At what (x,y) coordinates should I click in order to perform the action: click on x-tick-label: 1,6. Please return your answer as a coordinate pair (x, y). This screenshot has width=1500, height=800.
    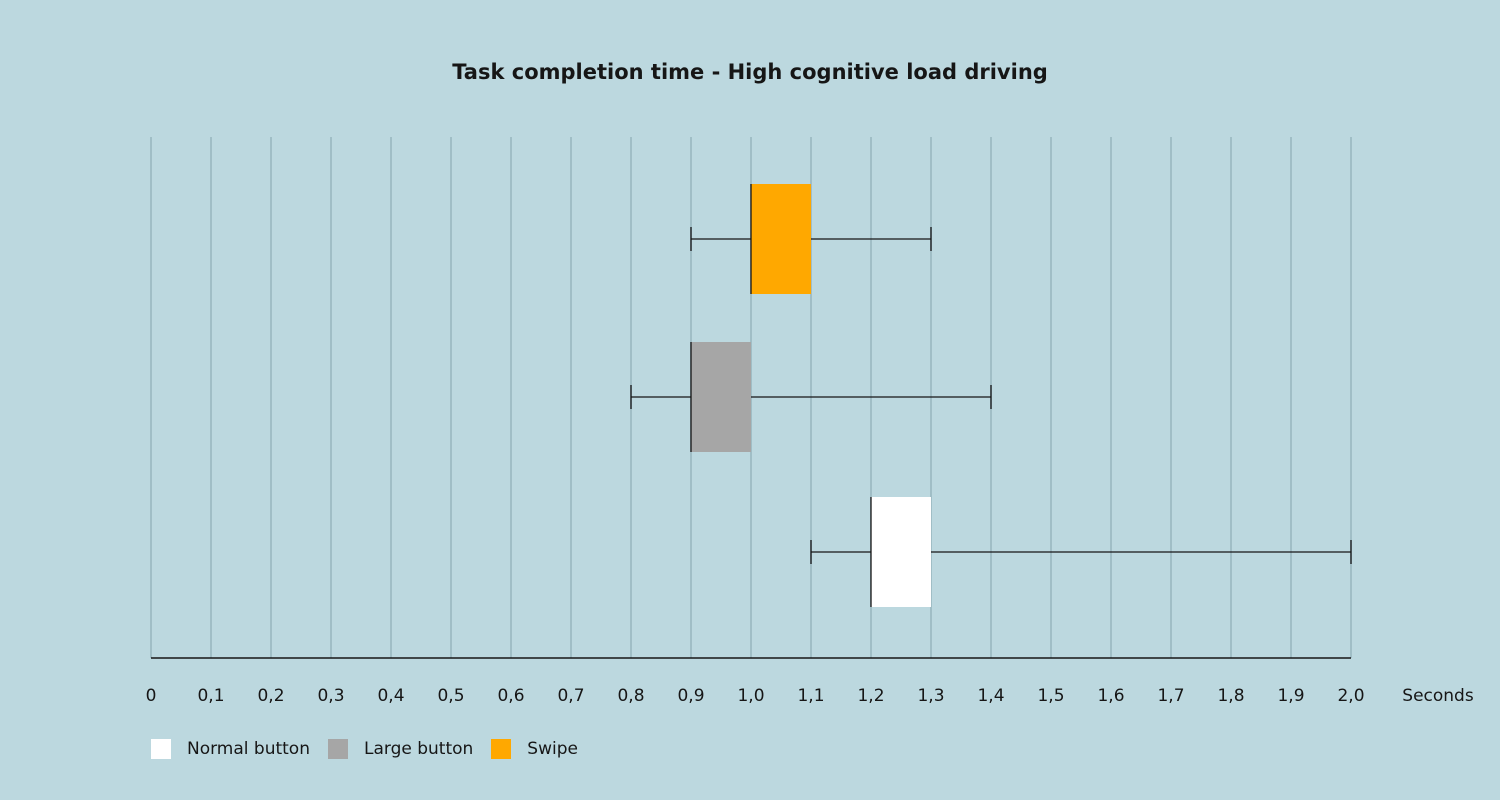
    Looking at the image, I should click on (1110, 696).